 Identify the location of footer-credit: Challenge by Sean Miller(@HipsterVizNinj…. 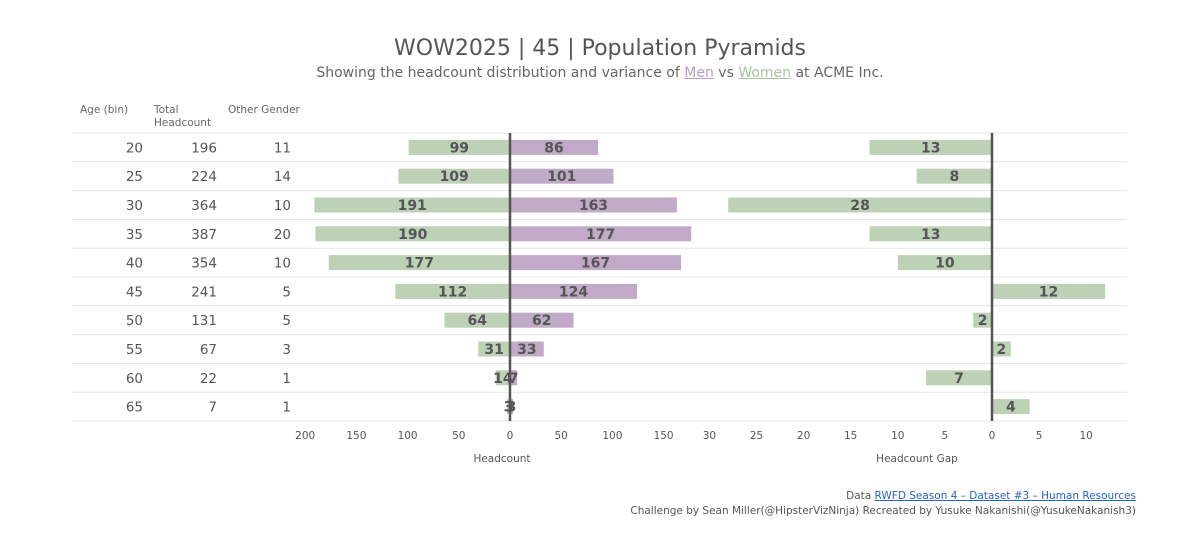
(883, 511).